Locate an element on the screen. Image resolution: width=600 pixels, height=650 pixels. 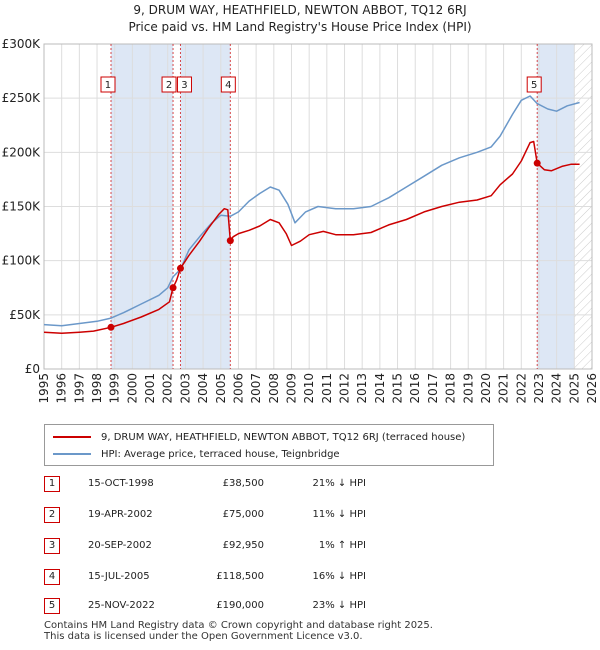
sale-row: 2 19-APR-2002 £75,000 11% ↓ HPI is located at coordinates (214, 515).